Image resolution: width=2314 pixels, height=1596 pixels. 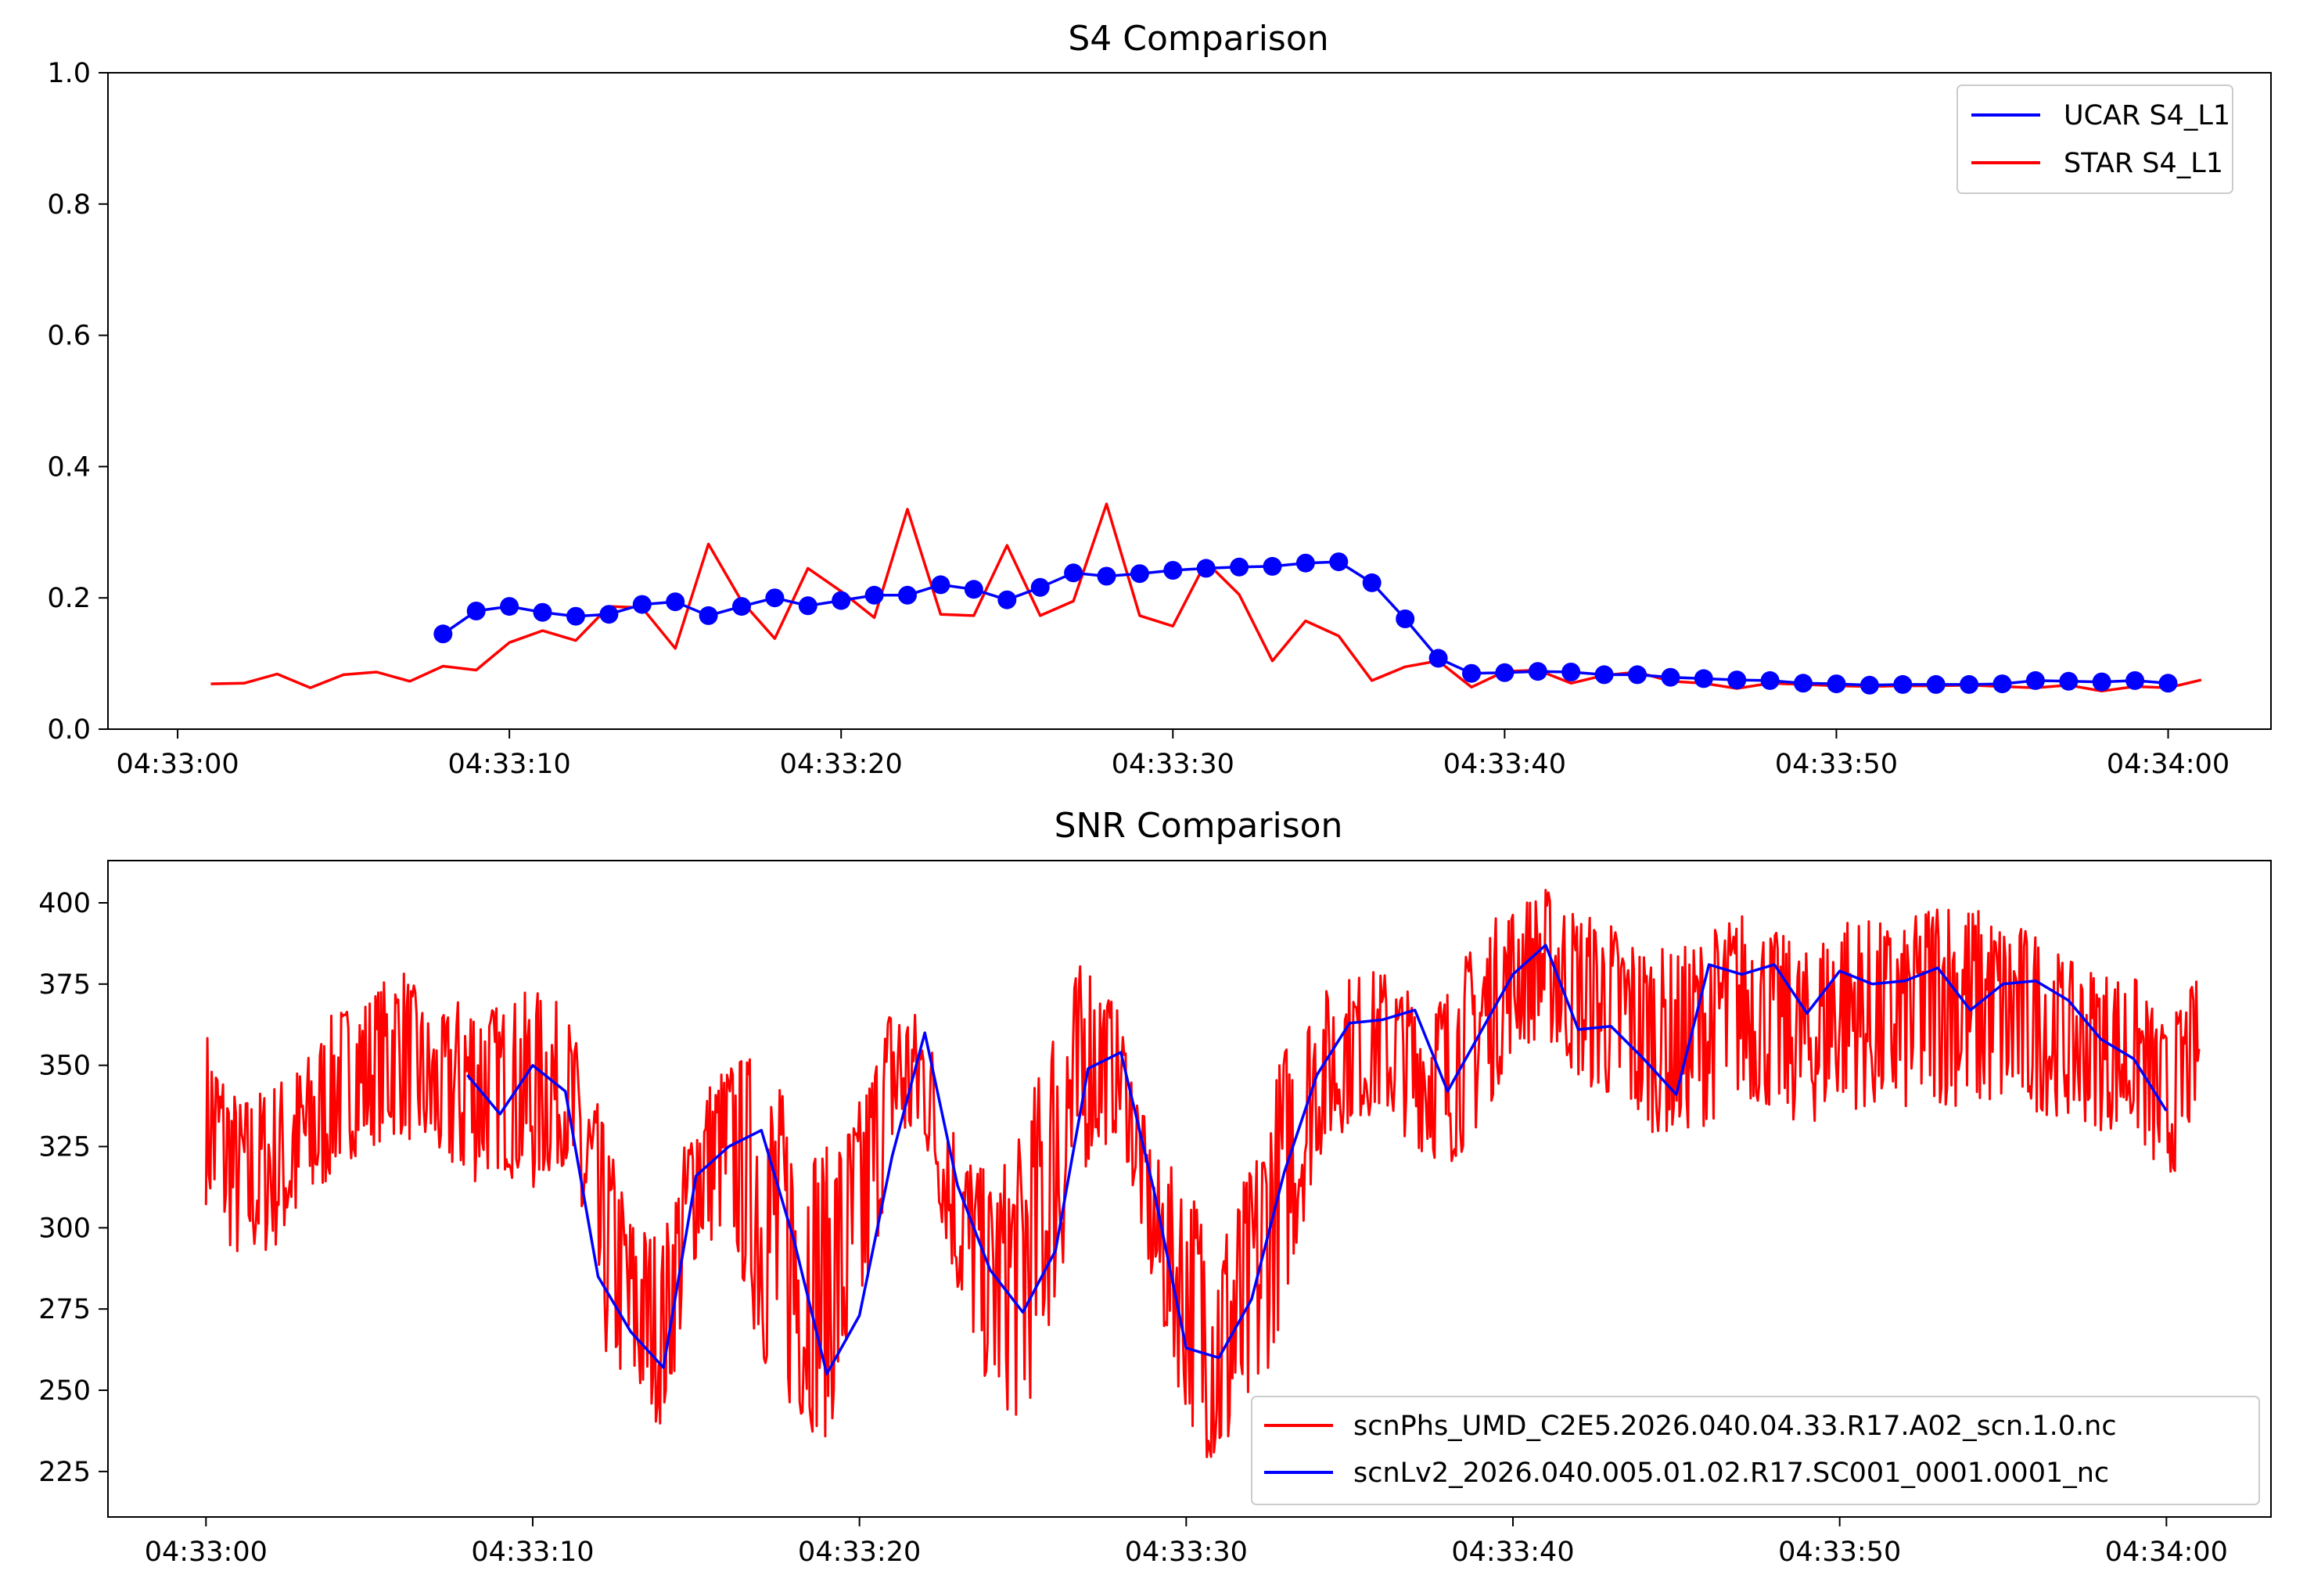 I want to click on snr-legend-box, so click(x=1755, y=1450).